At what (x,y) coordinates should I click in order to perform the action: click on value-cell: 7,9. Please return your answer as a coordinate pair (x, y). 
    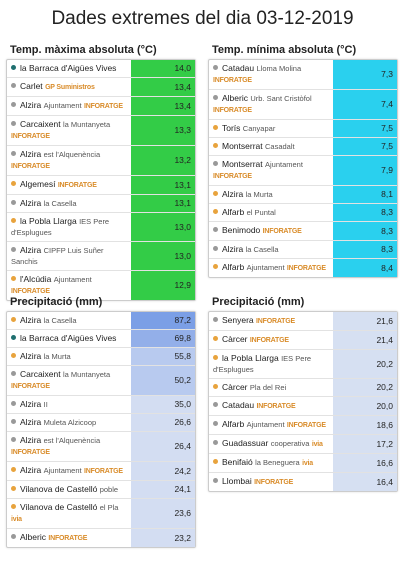
    Looking at the image, I should click on (365, 170).